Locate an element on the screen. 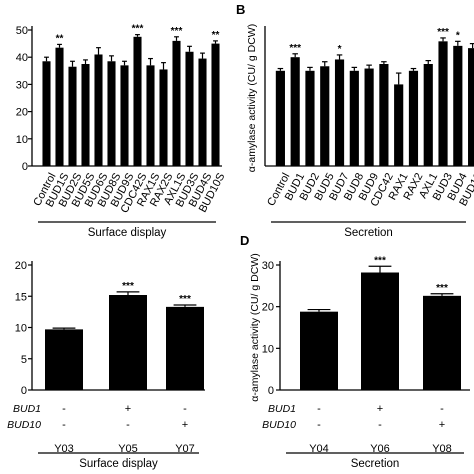 Image resolution: width=474 pixels, height=474 pixels. strain-label: Y05 is located at coordinates (128, 449).